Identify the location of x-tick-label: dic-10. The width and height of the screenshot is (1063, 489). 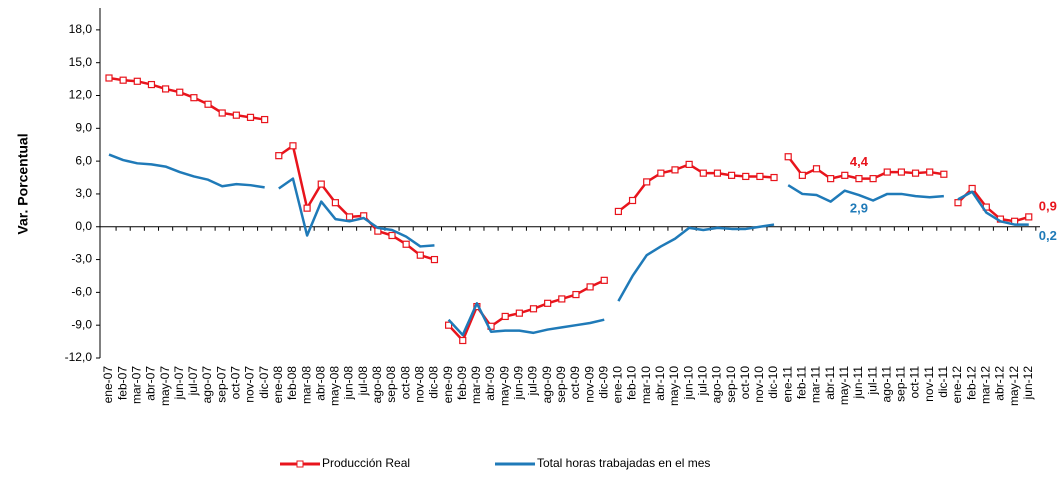
(773, 382).